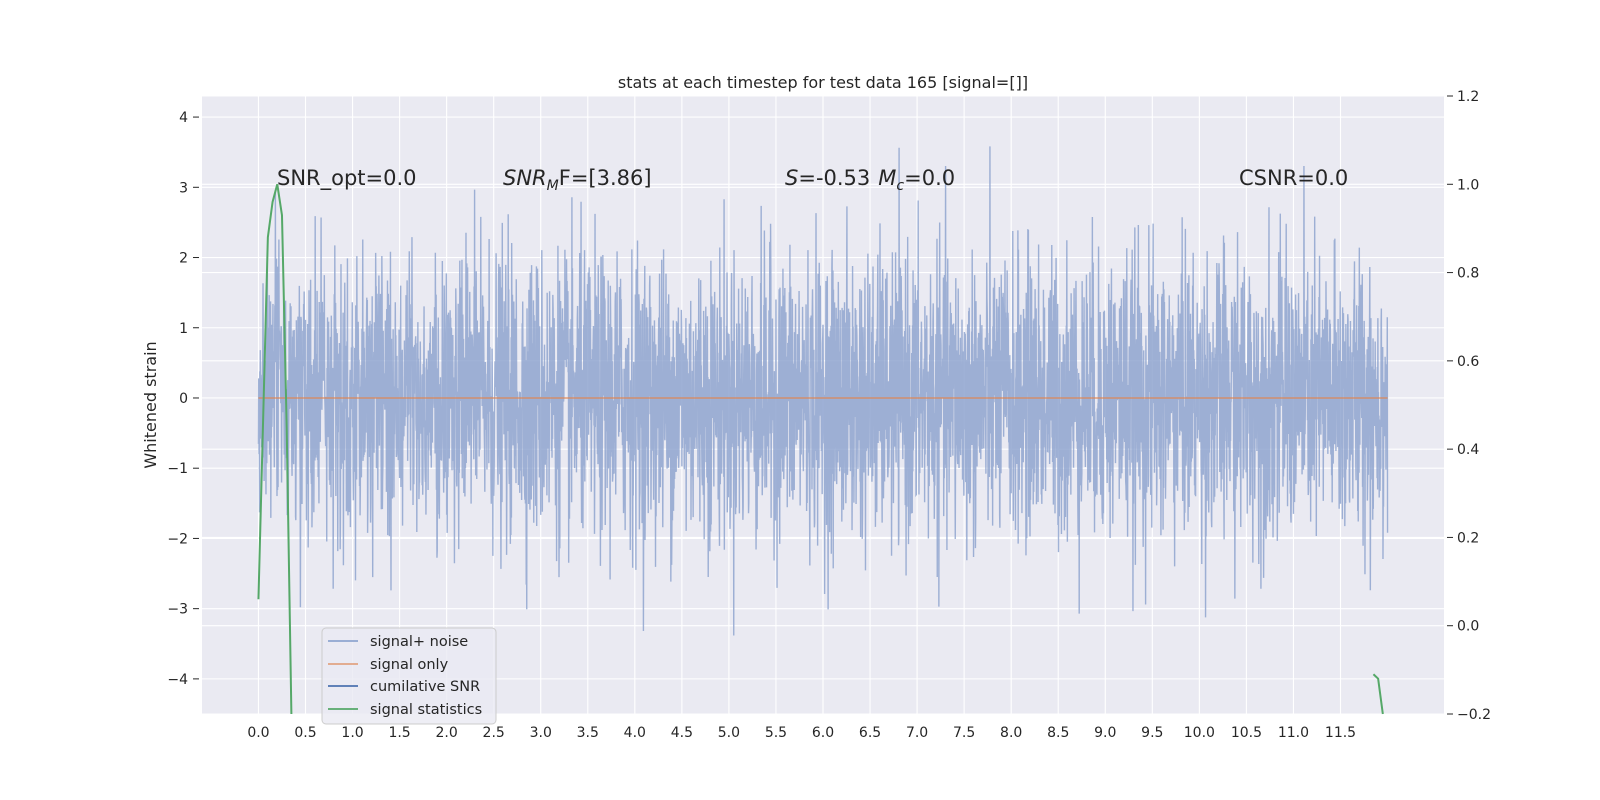  What do you see at coordinates (870, 733) in the screenshot?
I see `x-tick-label: 6.5` at bounding box center [870, 733].